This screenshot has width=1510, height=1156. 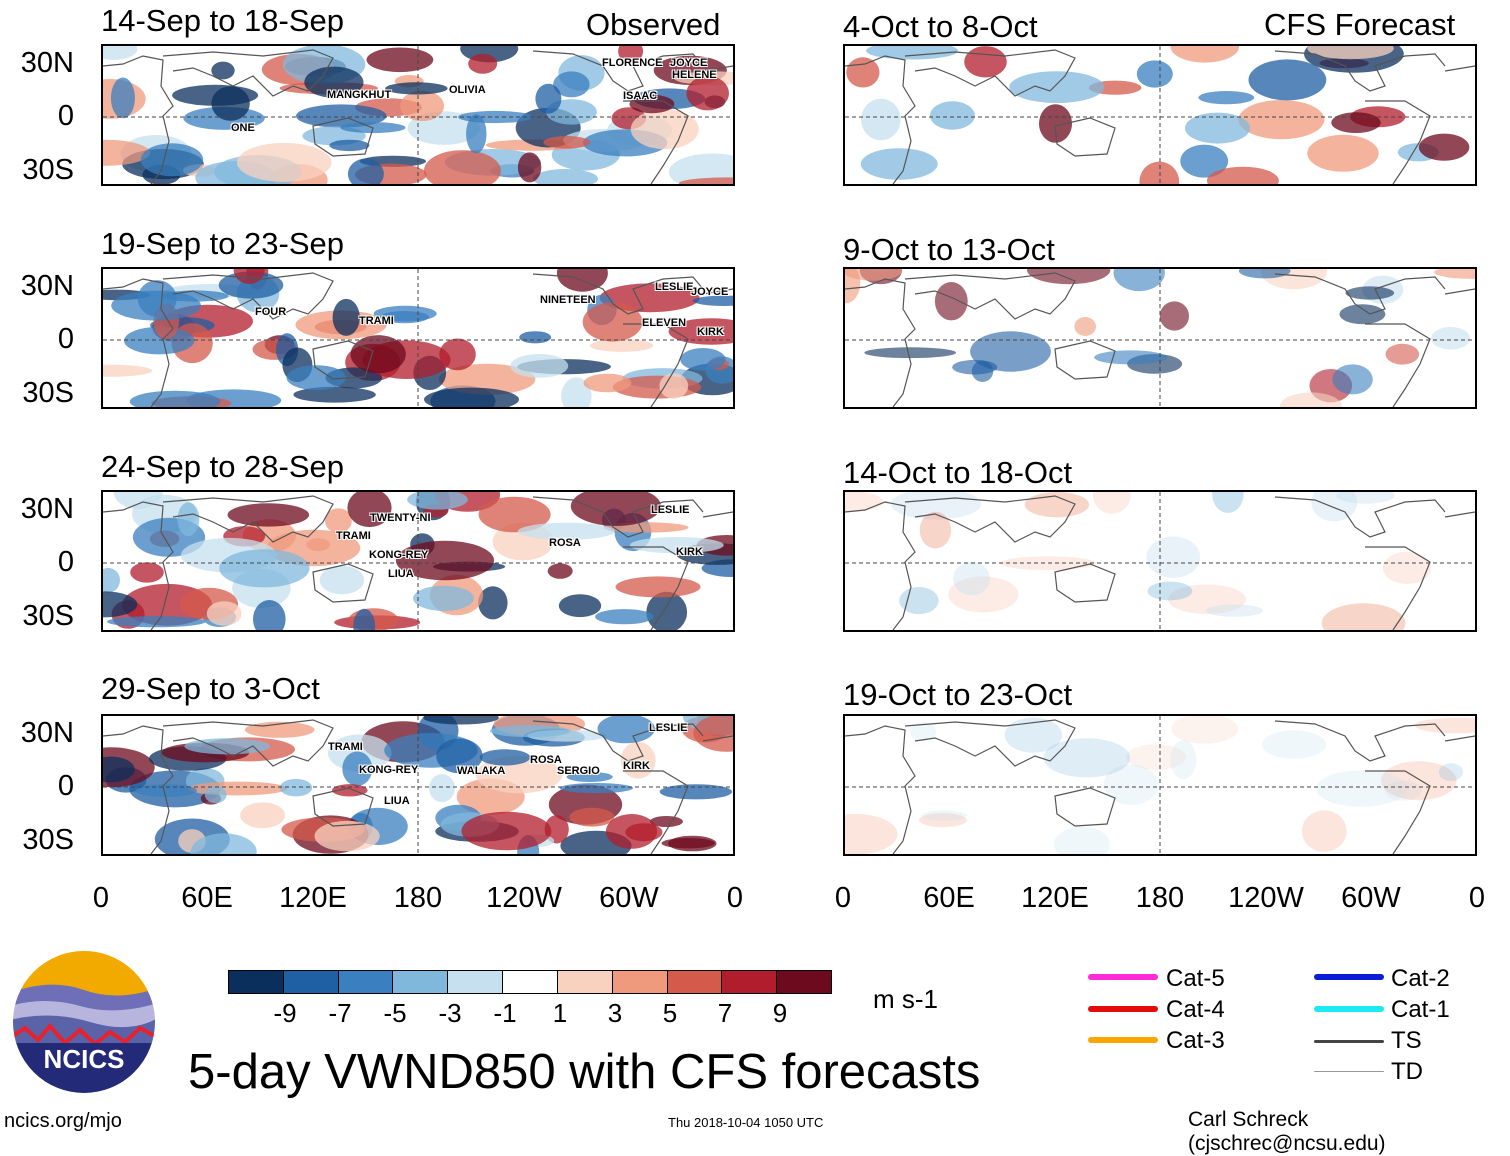 What do you see at coordinates (1266, 898) in the screenshot?
I see `xlabel-120w: 120W` at bounding box center [1266, 898].